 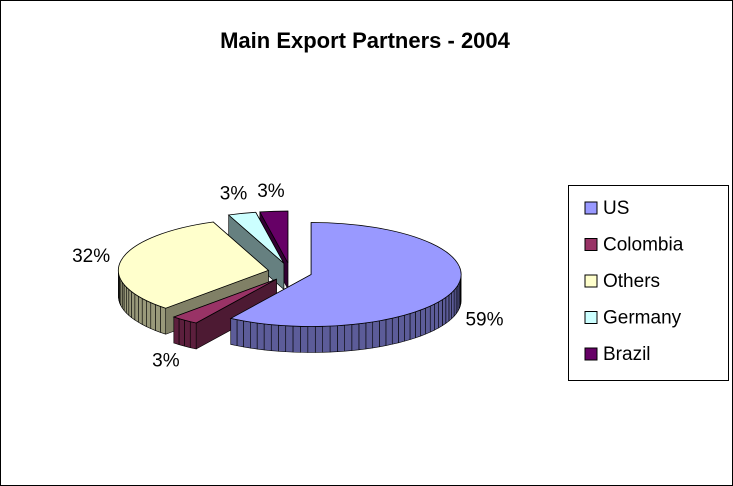 What do you see at coordinates (616, 208) in the screenshot?
I see `legend-label: US` at bounding box center [616, 208].